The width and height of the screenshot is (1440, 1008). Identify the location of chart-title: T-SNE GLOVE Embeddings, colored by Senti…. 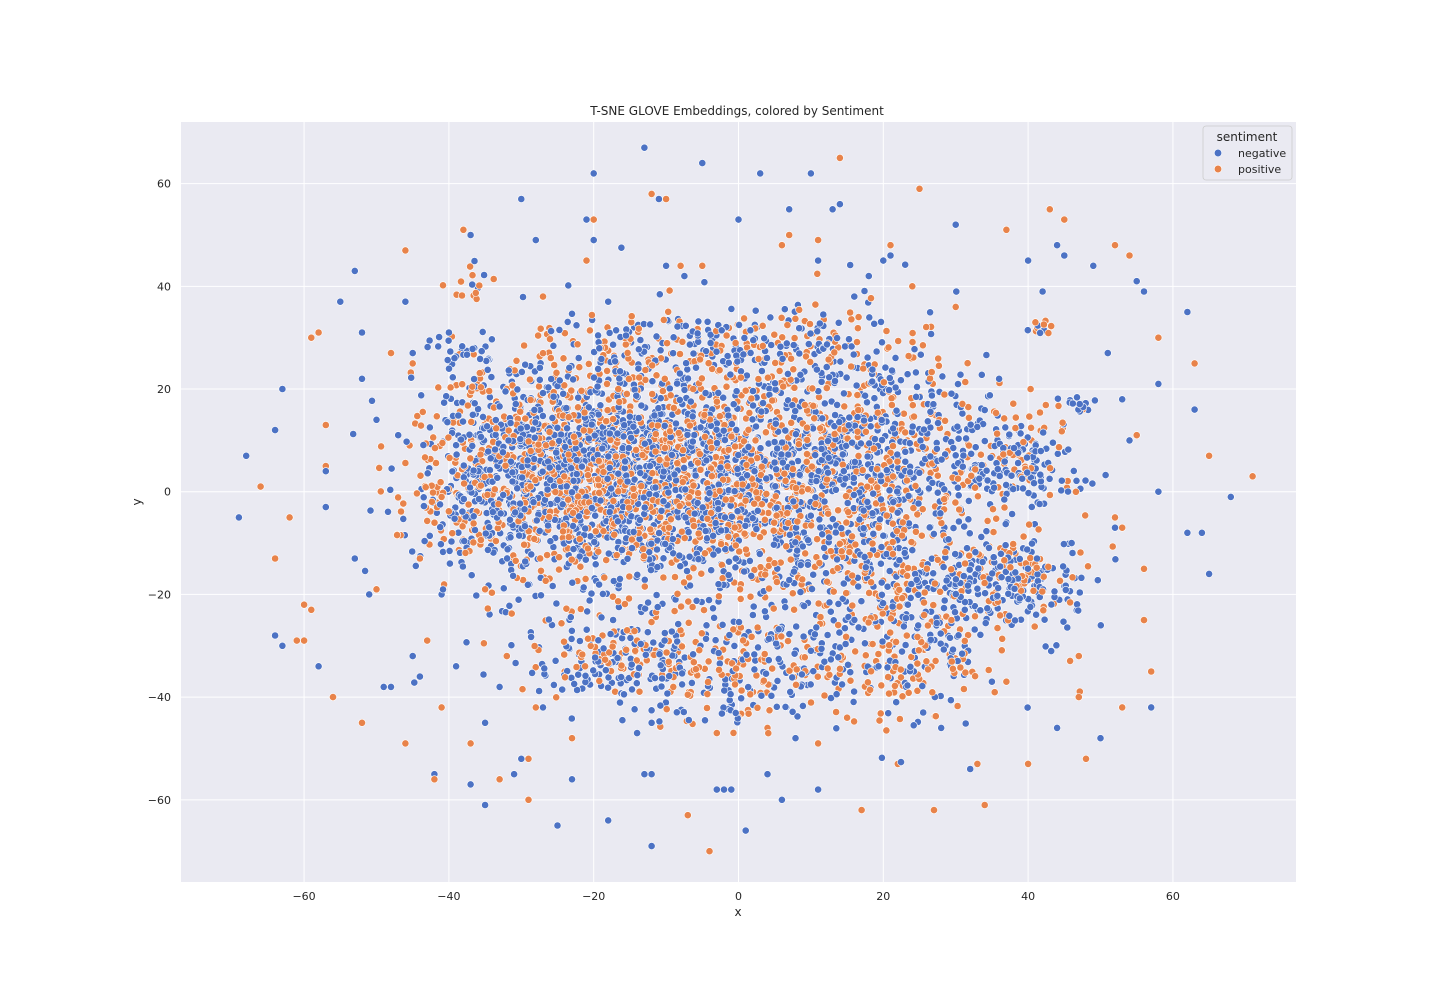
(736, 111).